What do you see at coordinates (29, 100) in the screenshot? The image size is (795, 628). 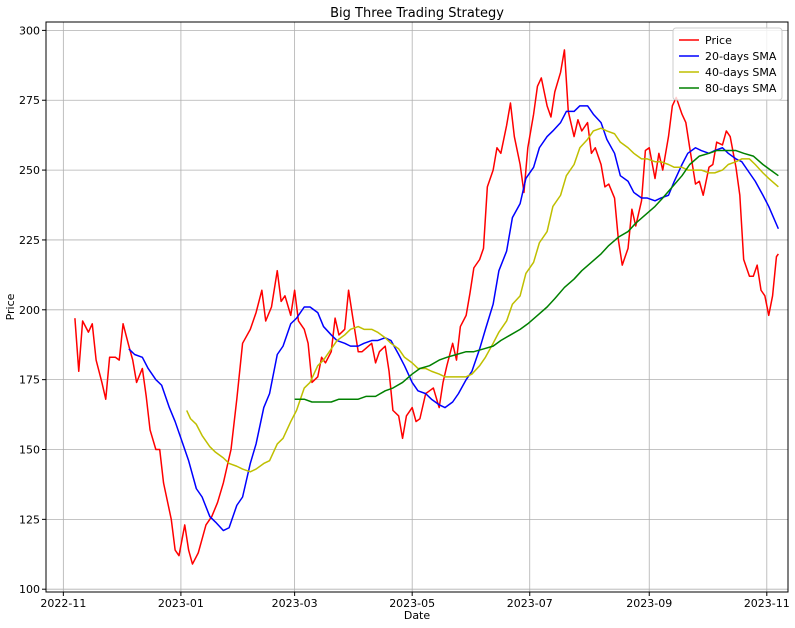 I see `y-tick-label: 275` at bounding box center [29, 100].